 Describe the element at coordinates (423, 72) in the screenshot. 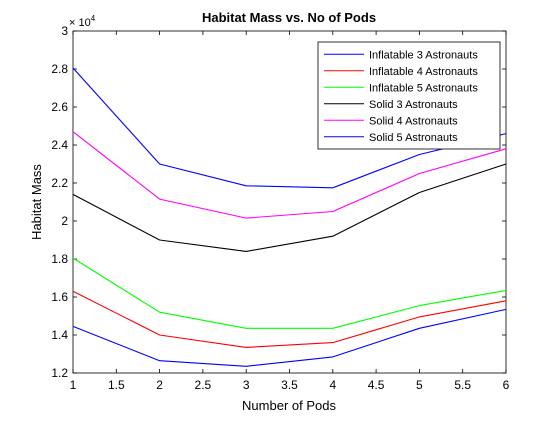

I see `legend-label: Inflatable 4 Astronauts` at that location.